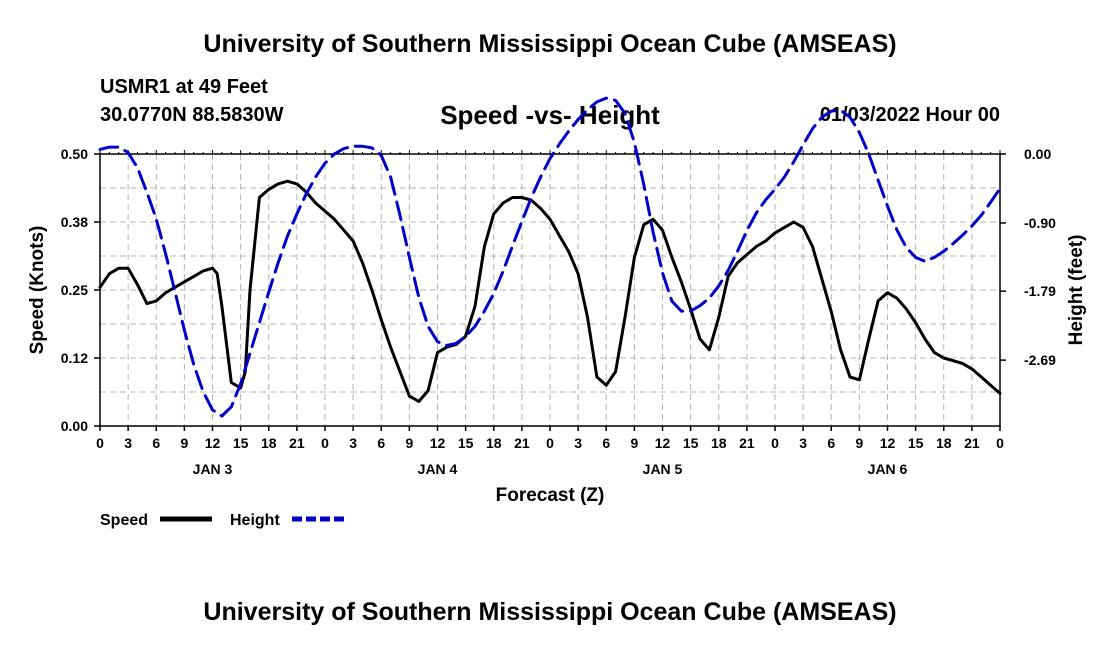  Describe the element at coordinates (550, 495) in the screenshot. I see `x-axis-title: Forecast (Z)` at that location.